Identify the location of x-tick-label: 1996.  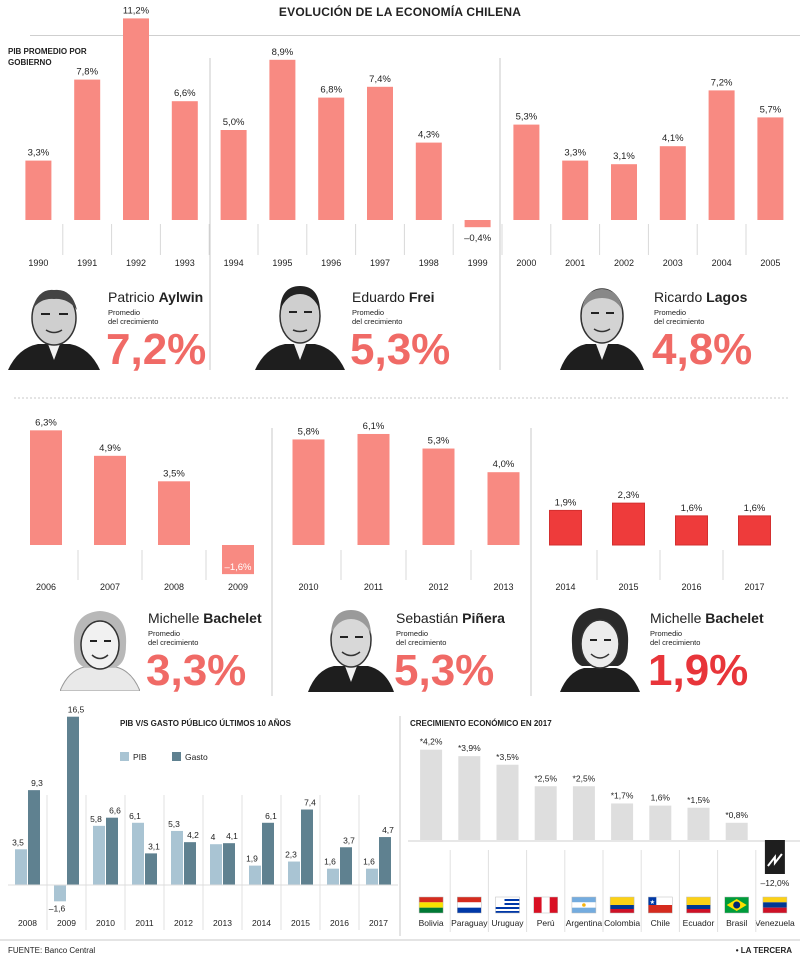
(331, 263).